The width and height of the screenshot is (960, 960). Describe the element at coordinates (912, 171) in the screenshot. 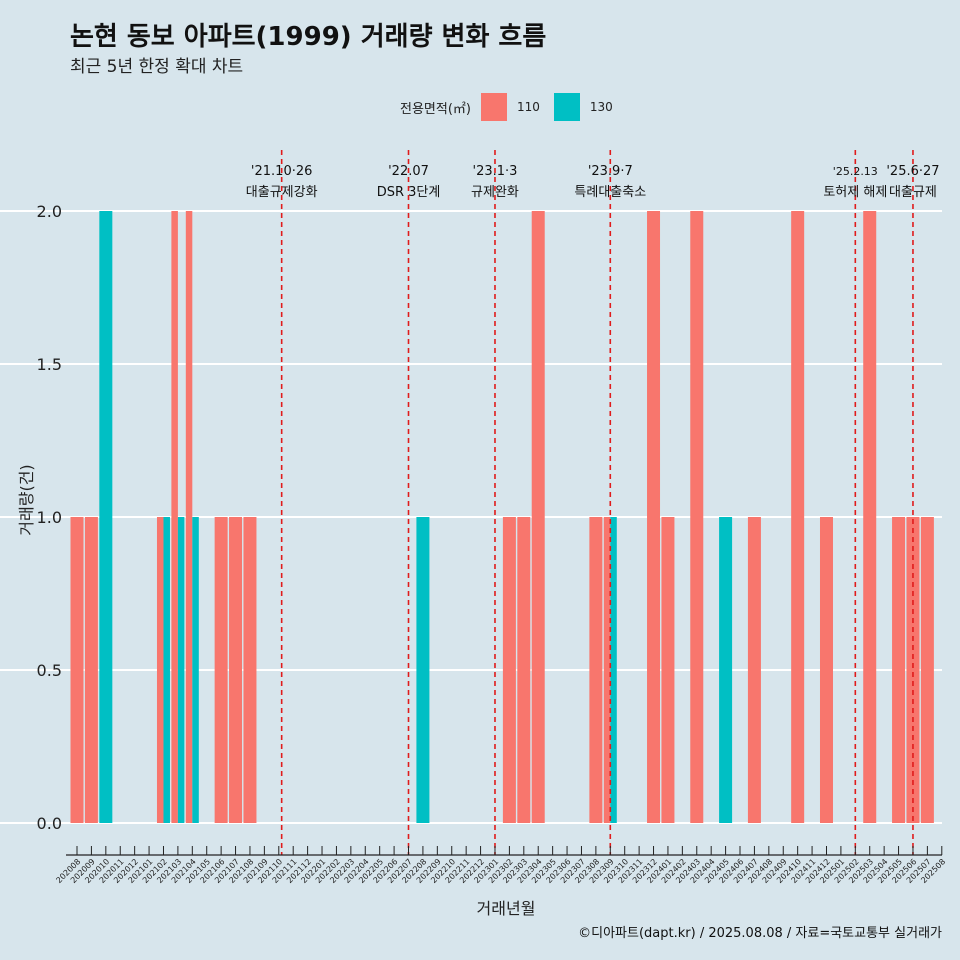

I see `event-date-5: '25.6·27` at that location.